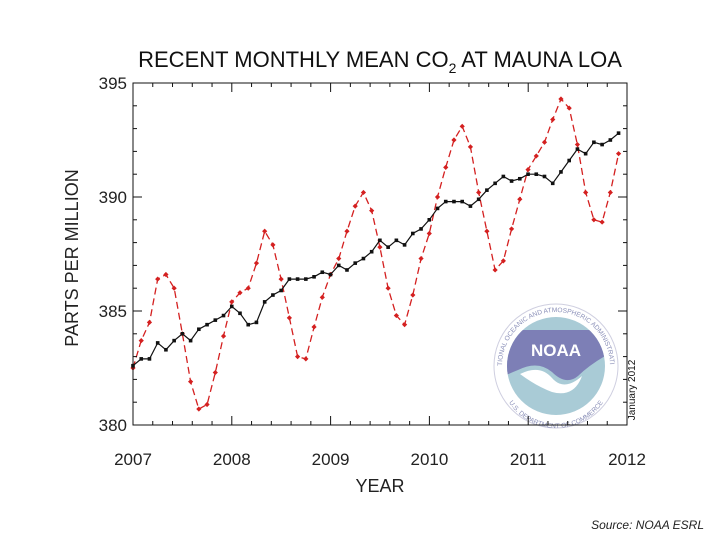 Image resolution: width=720 pixels, height=540 pixels. I want to click on logo-bird, so click(551, 381).